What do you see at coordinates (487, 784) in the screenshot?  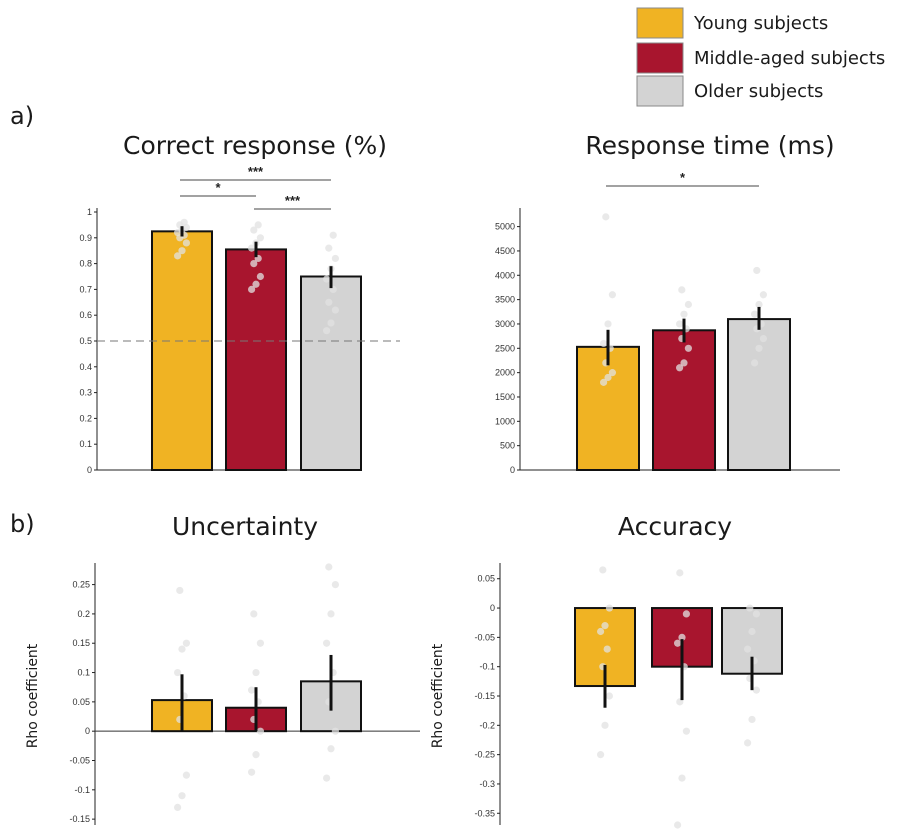 I see `y-tick-label: -0.3` at bounding box center [487, 784].